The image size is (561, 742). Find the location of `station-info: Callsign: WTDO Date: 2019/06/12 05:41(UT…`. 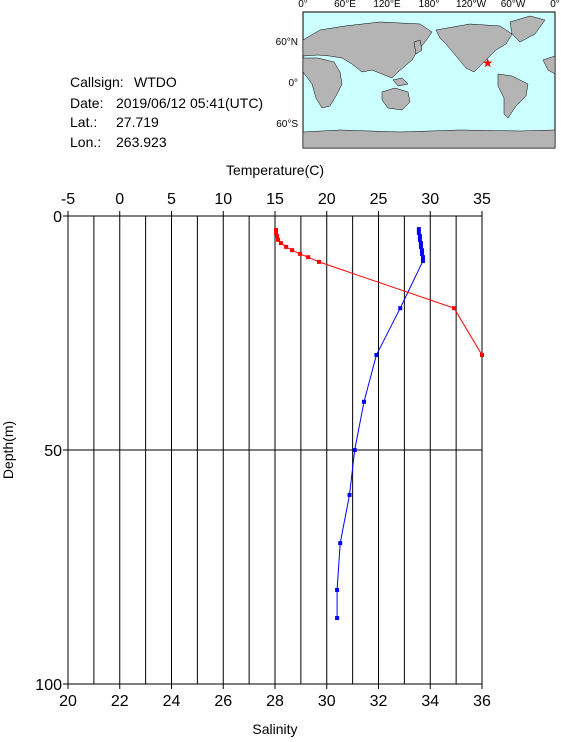

station-info: Callsign: WTDO Date: 2019/06/12 05:41(UT… is located at coordinates (166, 112).